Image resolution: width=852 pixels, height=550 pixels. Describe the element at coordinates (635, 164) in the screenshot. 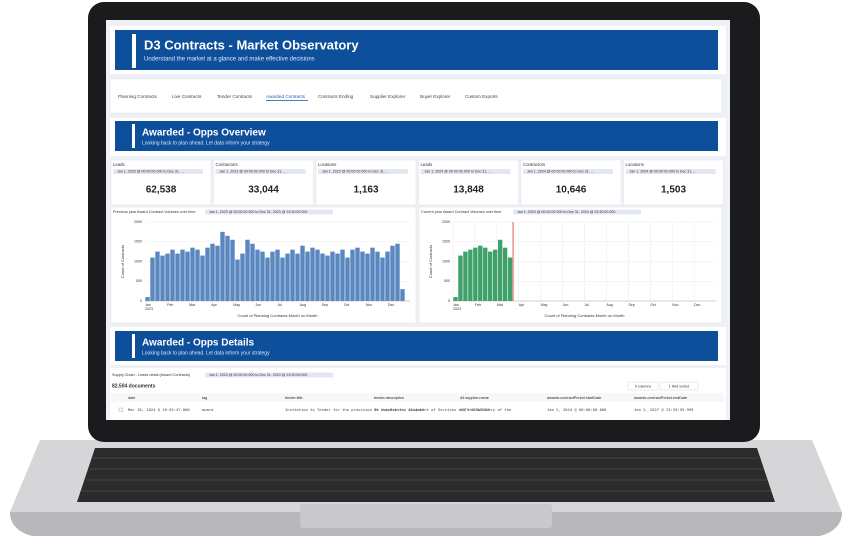

I see `metric-label: Locations` at that location.